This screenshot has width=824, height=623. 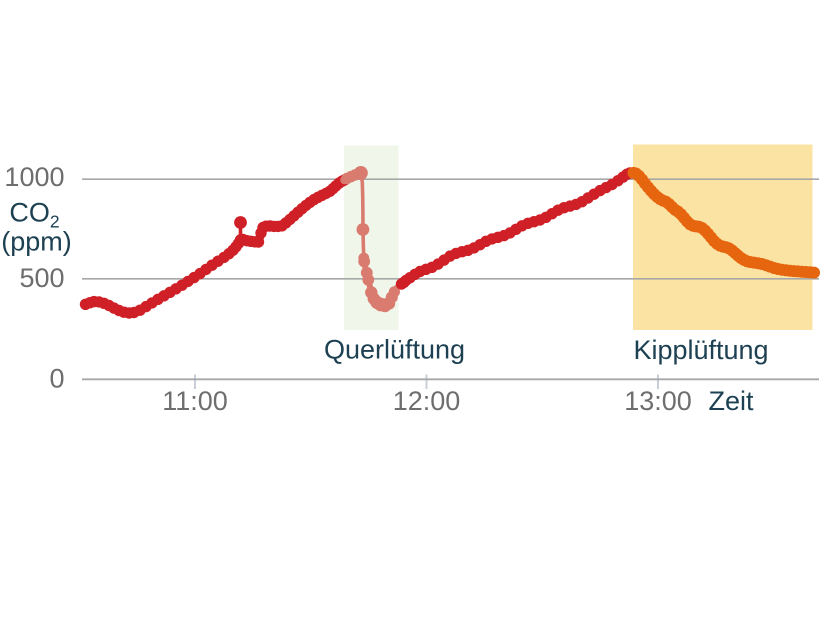 What do you see at coordinates (36, 242) in the screenshot?
I see `svg-text: (ppm)` at bounding box center [36, 242].